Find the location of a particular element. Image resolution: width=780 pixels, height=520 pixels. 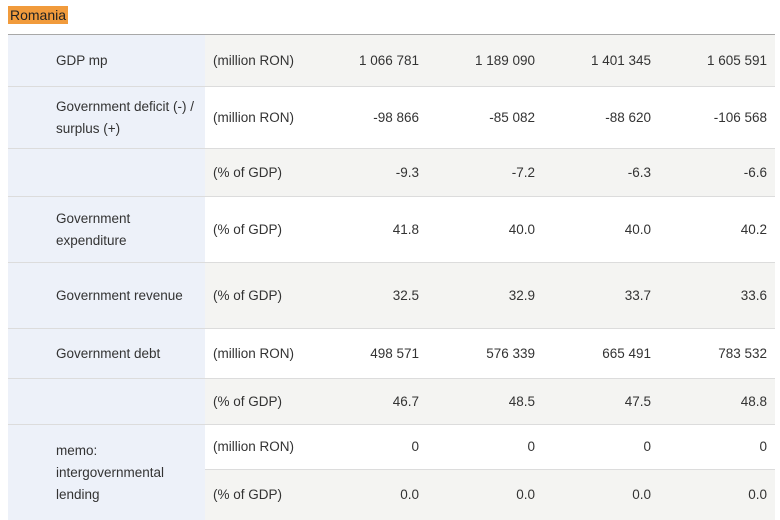

value-cell: 576 339 is located at coordinates (485, 353).